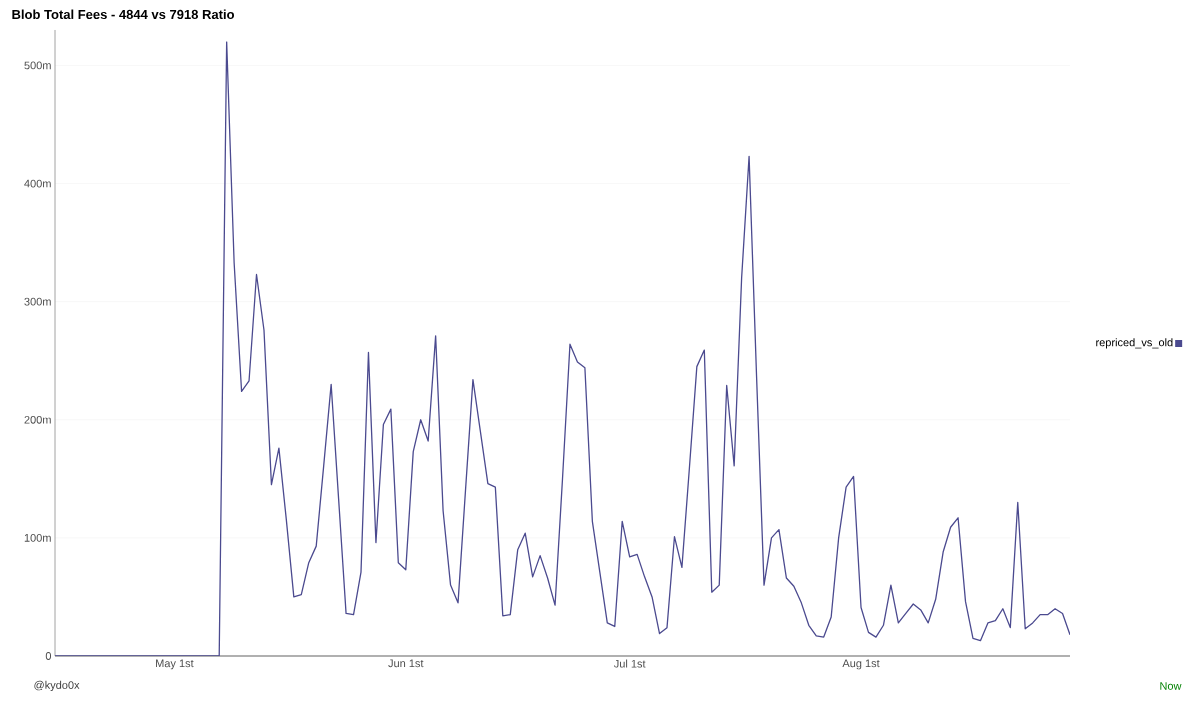 This screenshot has width=1199, height=708. Describe the element at coordinates (37, 183) in the screenshot. I see `y-tick-label: 400m` at that location.